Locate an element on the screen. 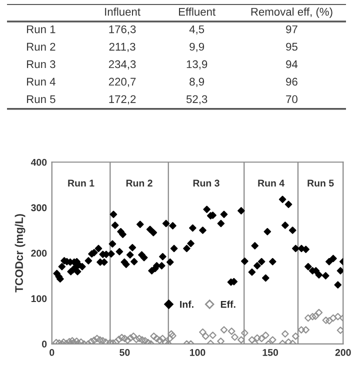 Image resolution: width=353 pixels, height=371 pixels. x-tick-label: 200 is located at coordinates (343, 352).